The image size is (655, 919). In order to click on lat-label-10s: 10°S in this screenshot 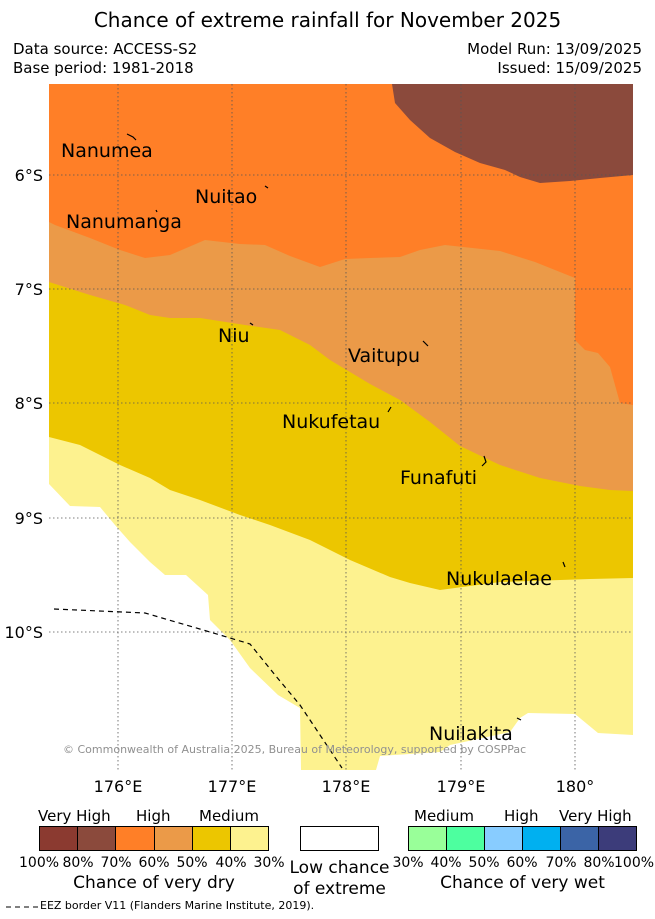, I will do `click(23, 632)`.